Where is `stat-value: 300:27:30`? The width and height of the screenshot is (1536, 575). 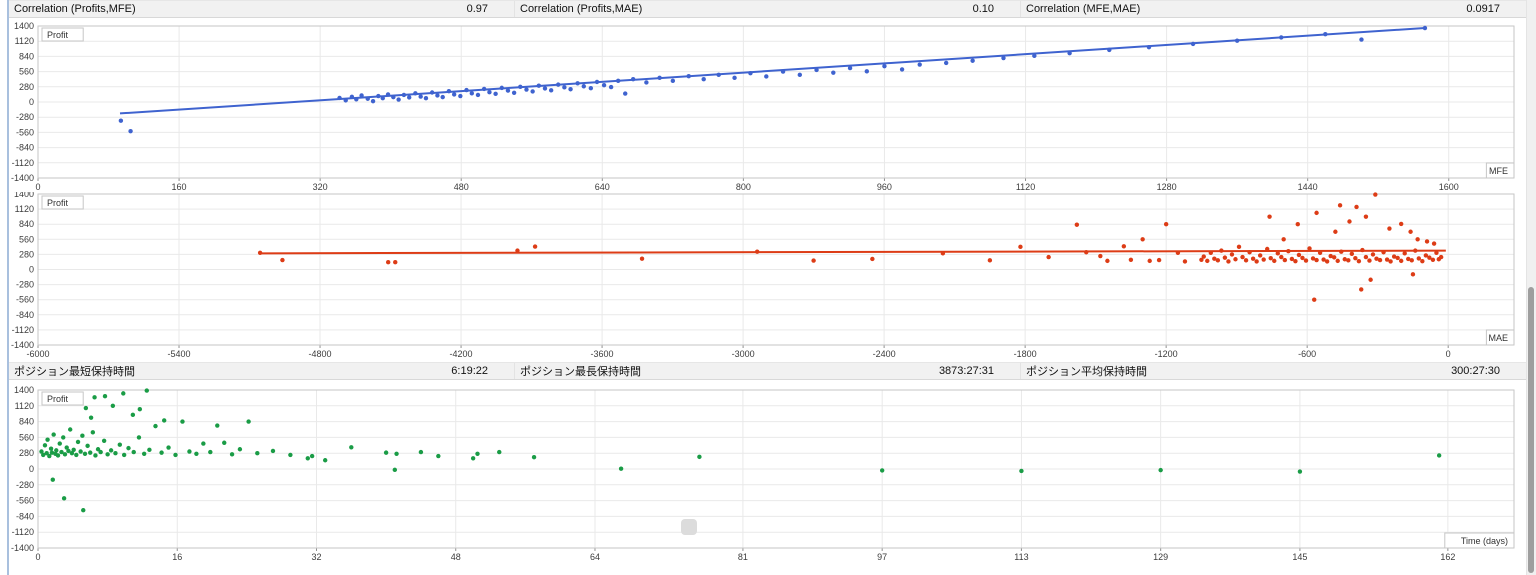 stat-value: 300:27:30 is located at coordinates (1475, 371).